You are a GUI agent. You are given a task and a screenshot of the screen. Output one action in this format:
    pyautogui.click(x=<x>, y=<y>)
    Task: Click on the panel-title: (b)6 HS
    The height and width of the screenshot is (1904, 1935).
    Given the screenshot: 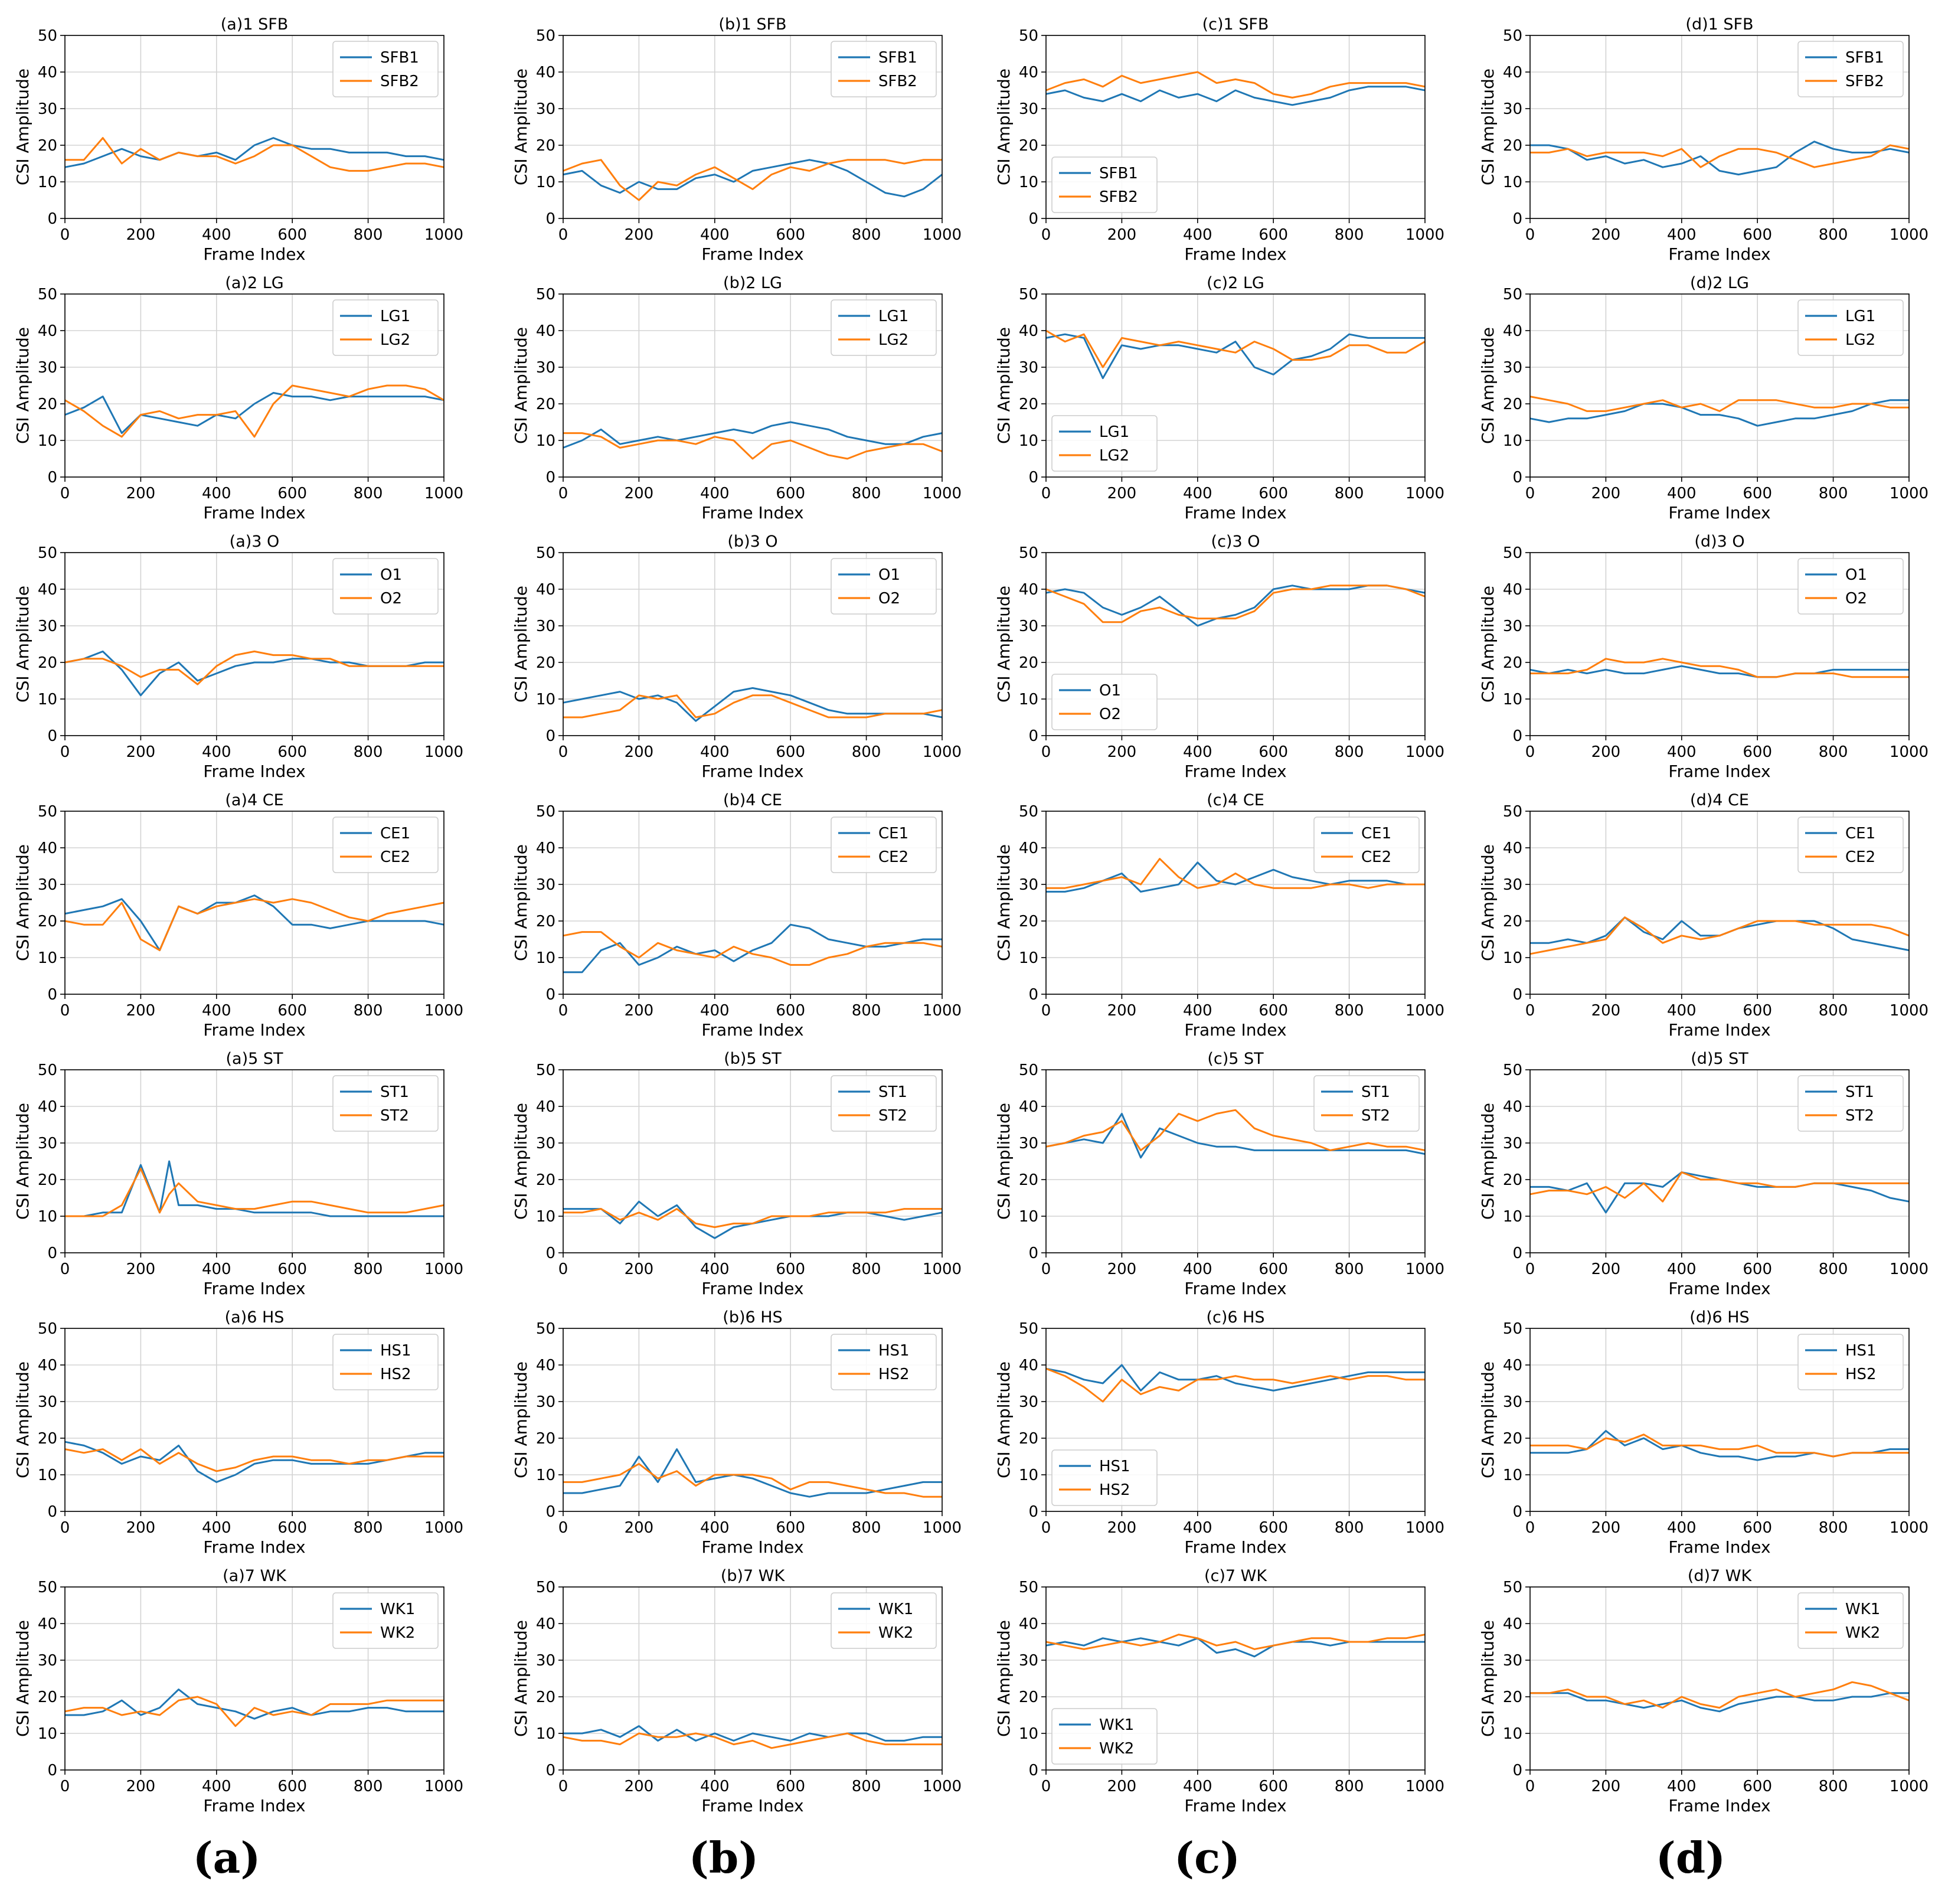 What is the action you would take?
    pyautogui.click(x=753, y=1317)
    